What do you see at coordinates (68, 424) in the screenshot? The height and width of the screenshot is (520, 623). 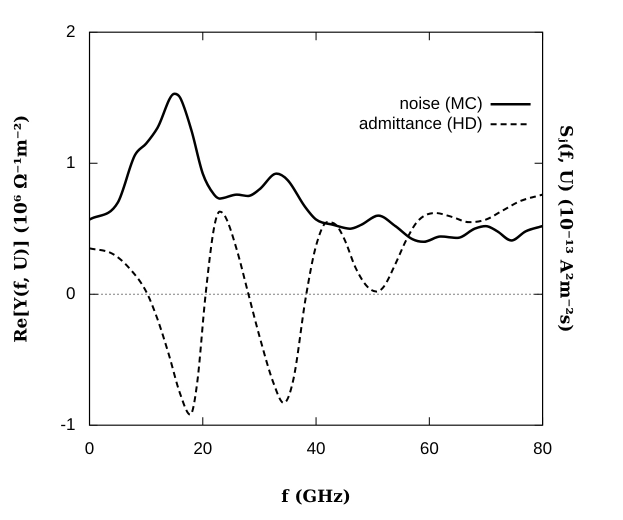 I see `y-tick-label: -1` at bounding box center [68, 424].